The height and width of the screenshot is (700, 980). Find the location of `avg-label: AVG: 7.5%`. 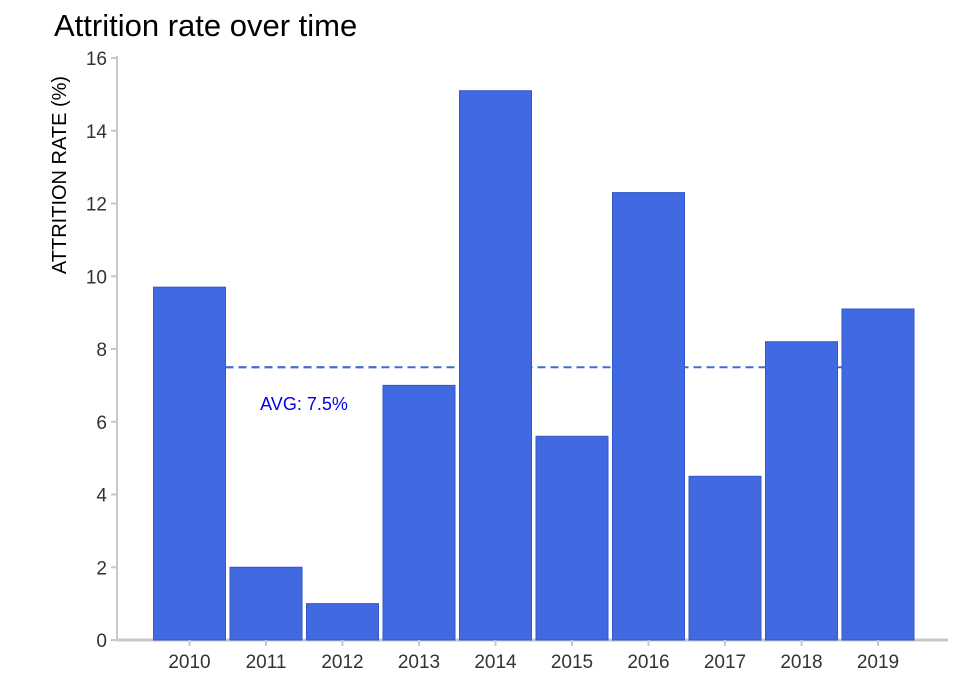

avg-label: AVG: 7.5% is located at coordinates (304, 404).